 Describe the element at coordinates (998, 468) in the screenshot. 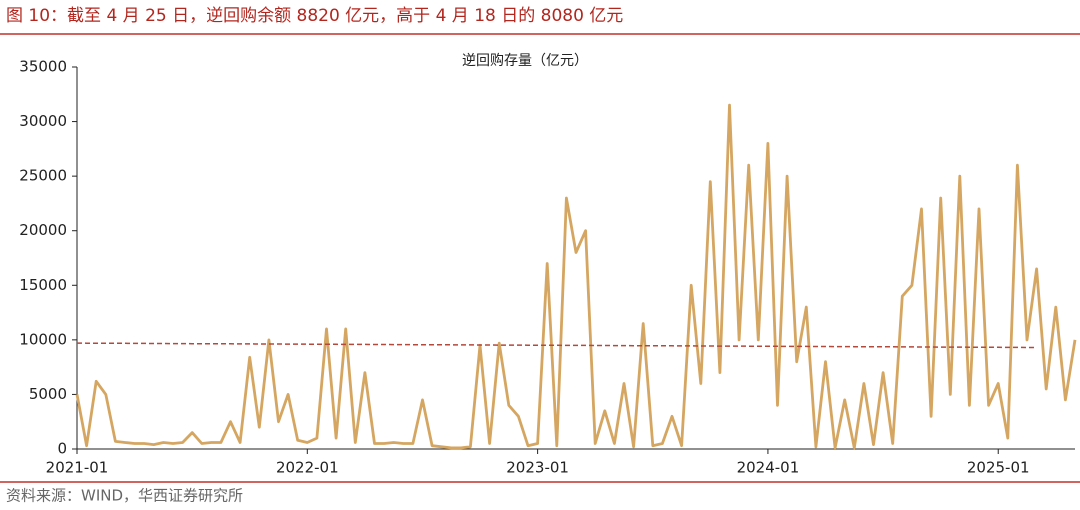

I see `x-tick-label: 2025-01` at that location.